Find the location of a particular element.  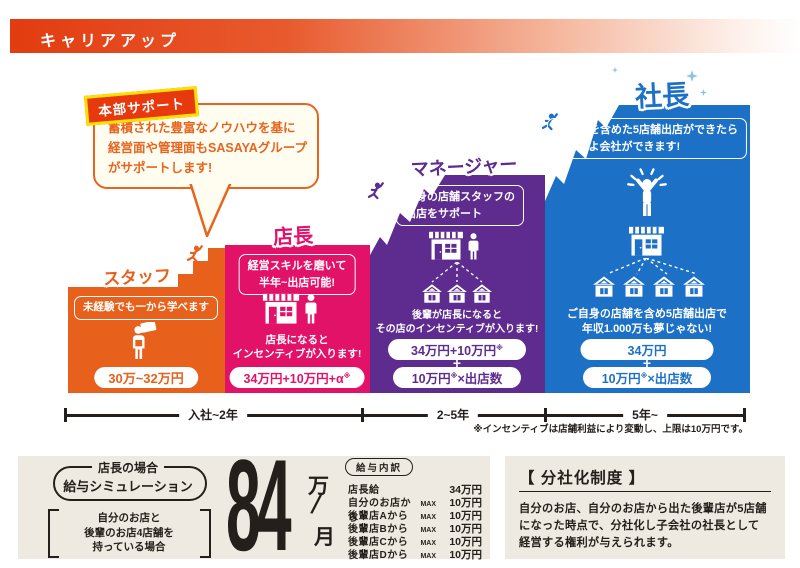

president-salary-text3: ×出店数 is located at coordinates (670, 379).